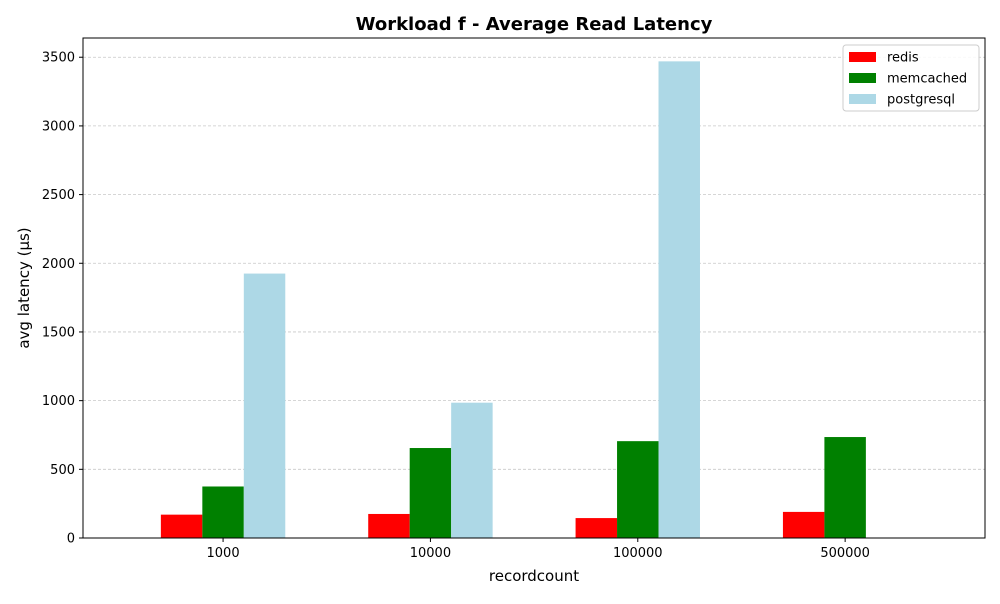 The image size is (1000, 604). Describe the element at coordinates (58, 58) in the screenshot. I see `y-tick-label: 3500` at that location.